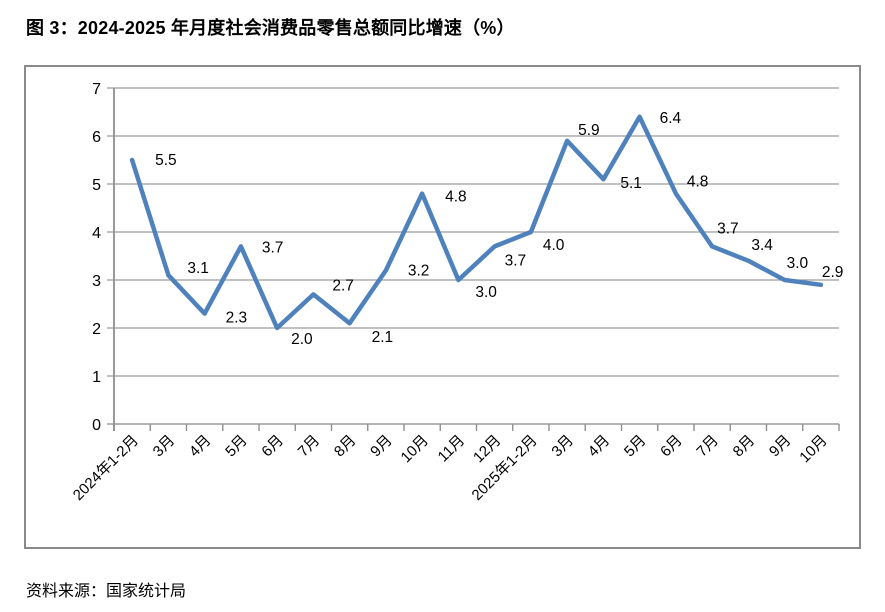  Describe the element at coordinates (631, 183) in the screenshot. I see `data-label: 5.1` at that location.